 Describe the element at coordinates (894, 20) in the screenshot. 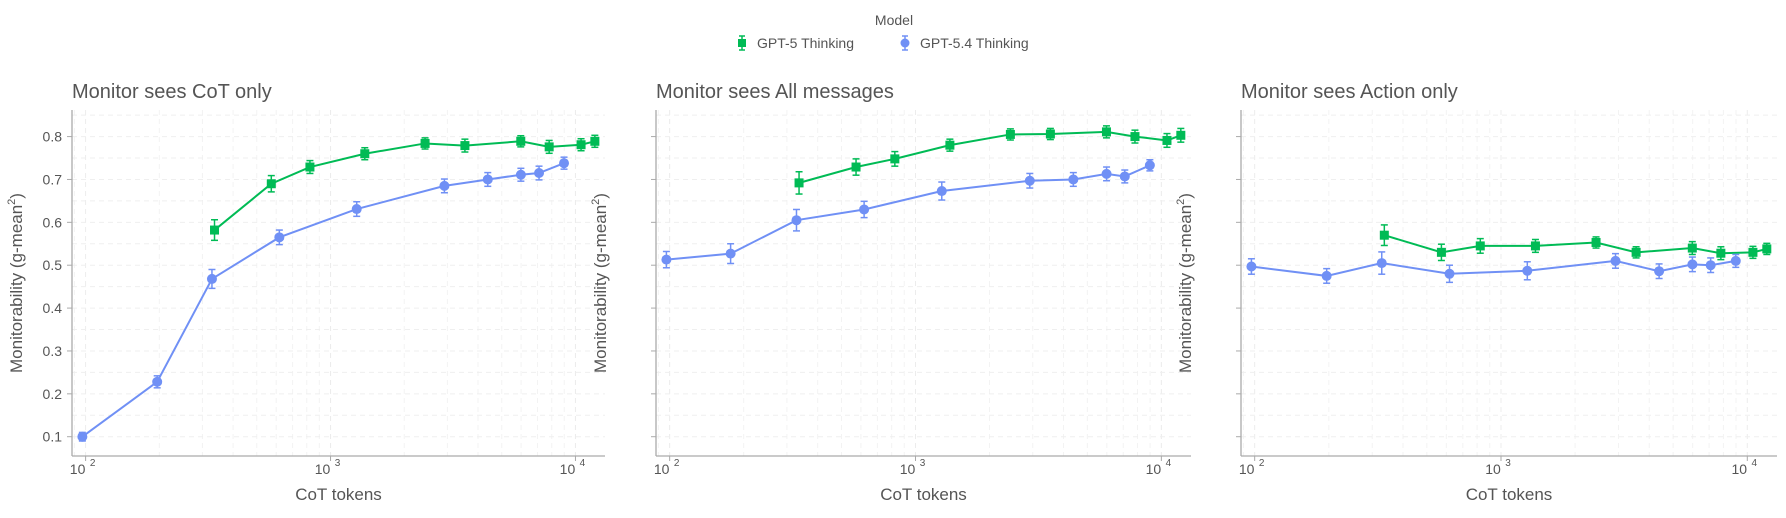

I see `legend-title: Model` at that location.